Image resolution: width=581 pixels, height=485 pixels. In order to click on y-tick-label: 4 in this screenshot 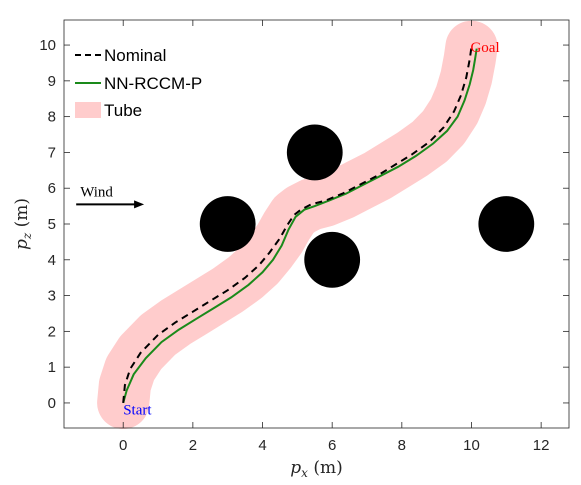, I will do `click(52, 260)`.